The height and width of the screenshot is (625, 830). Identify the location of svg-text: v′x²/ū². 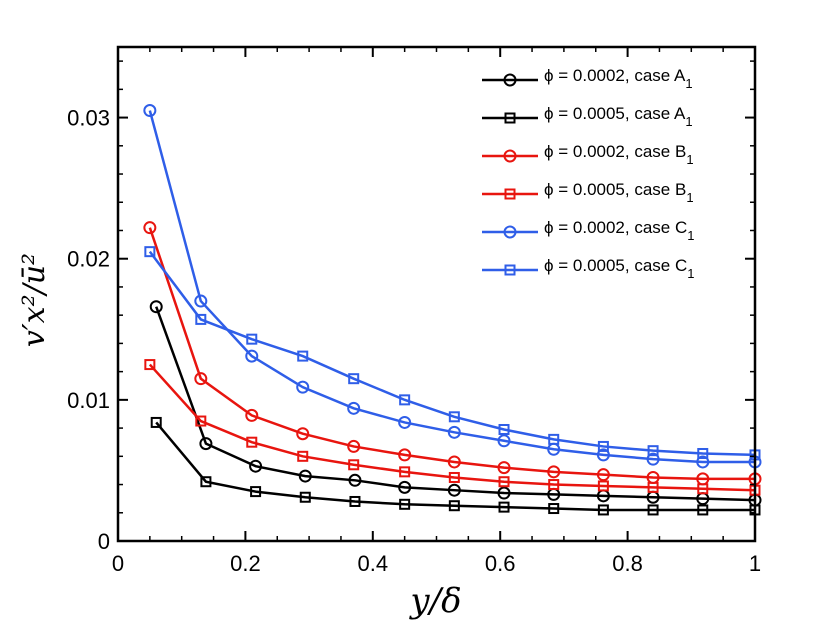
(34, 300).